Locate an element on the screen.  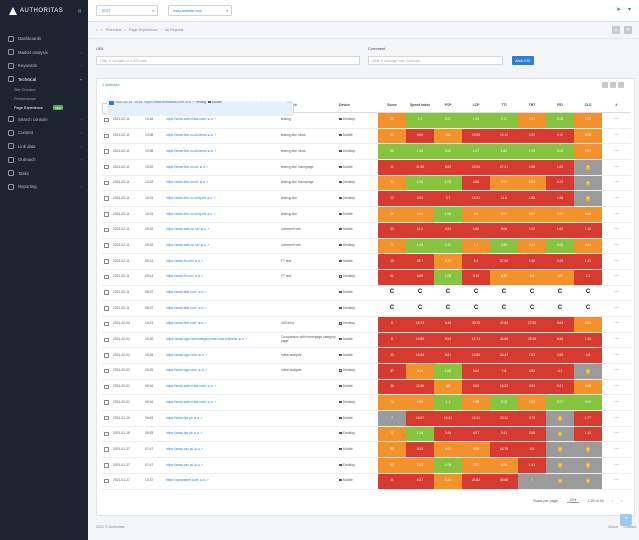
next-page-icon: › is located at coordinates (621, 500).